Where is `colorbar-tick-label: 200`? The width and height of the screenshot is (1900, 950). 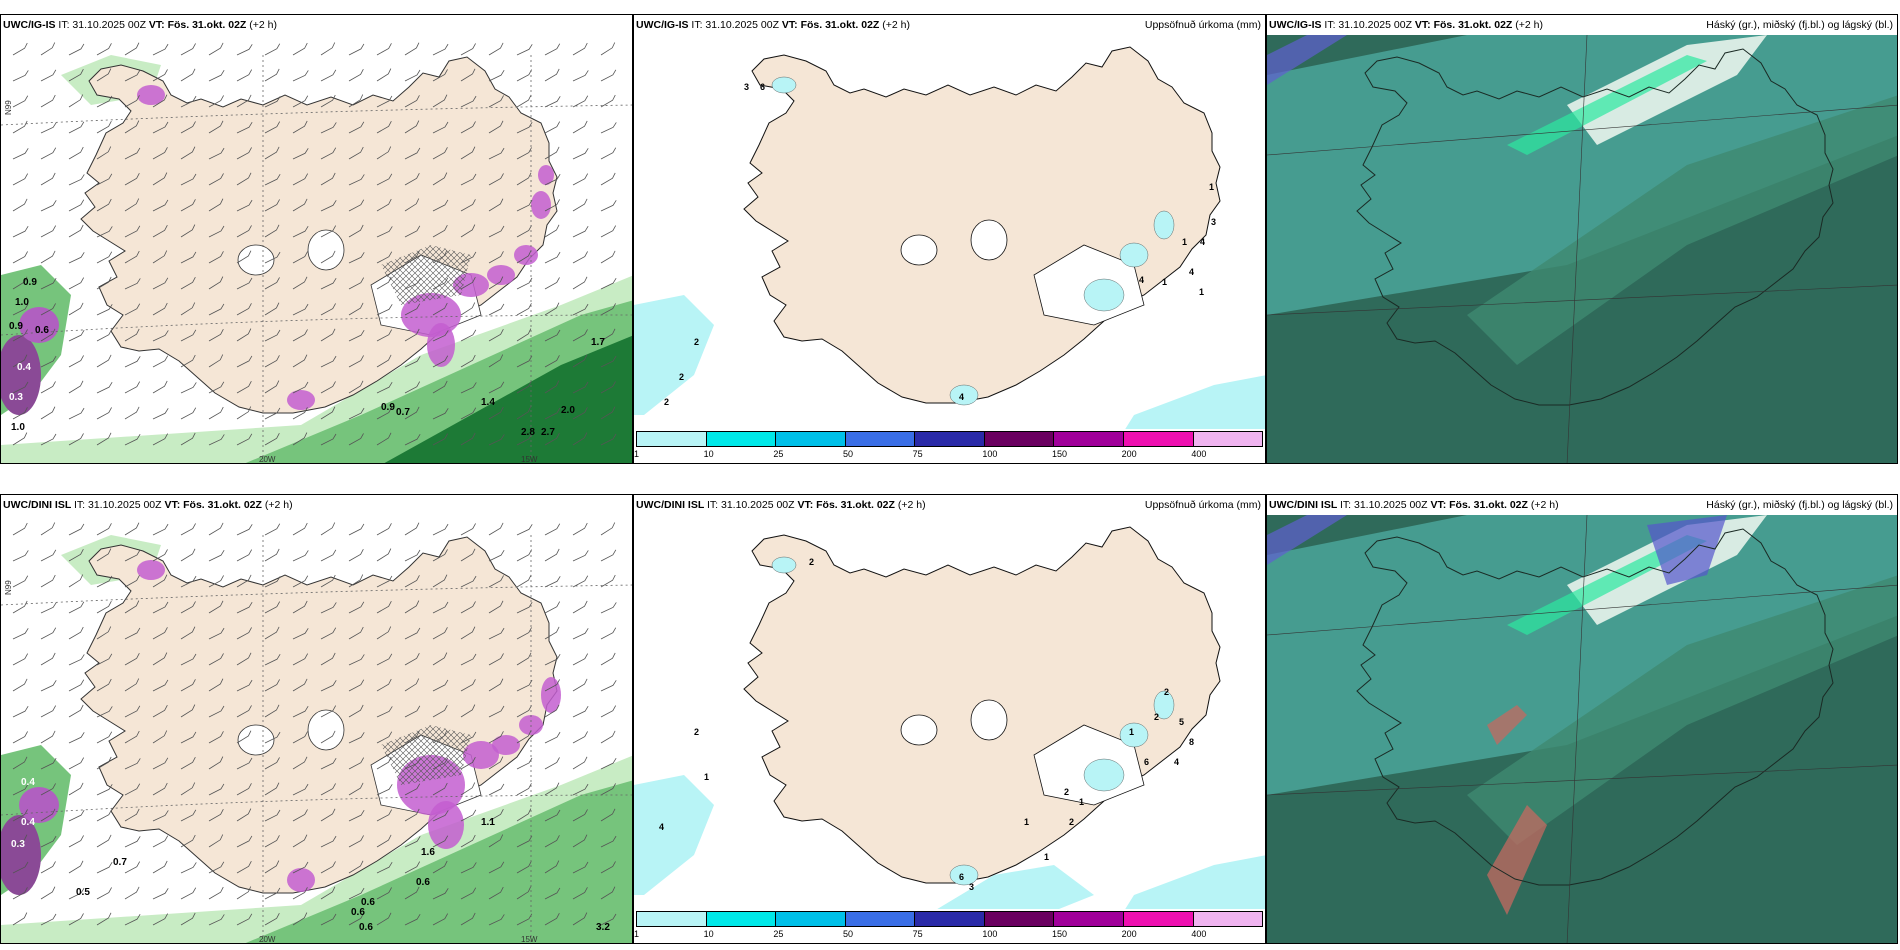 colorbar-tick-label: 200 is located at coordinates (1129, 934).